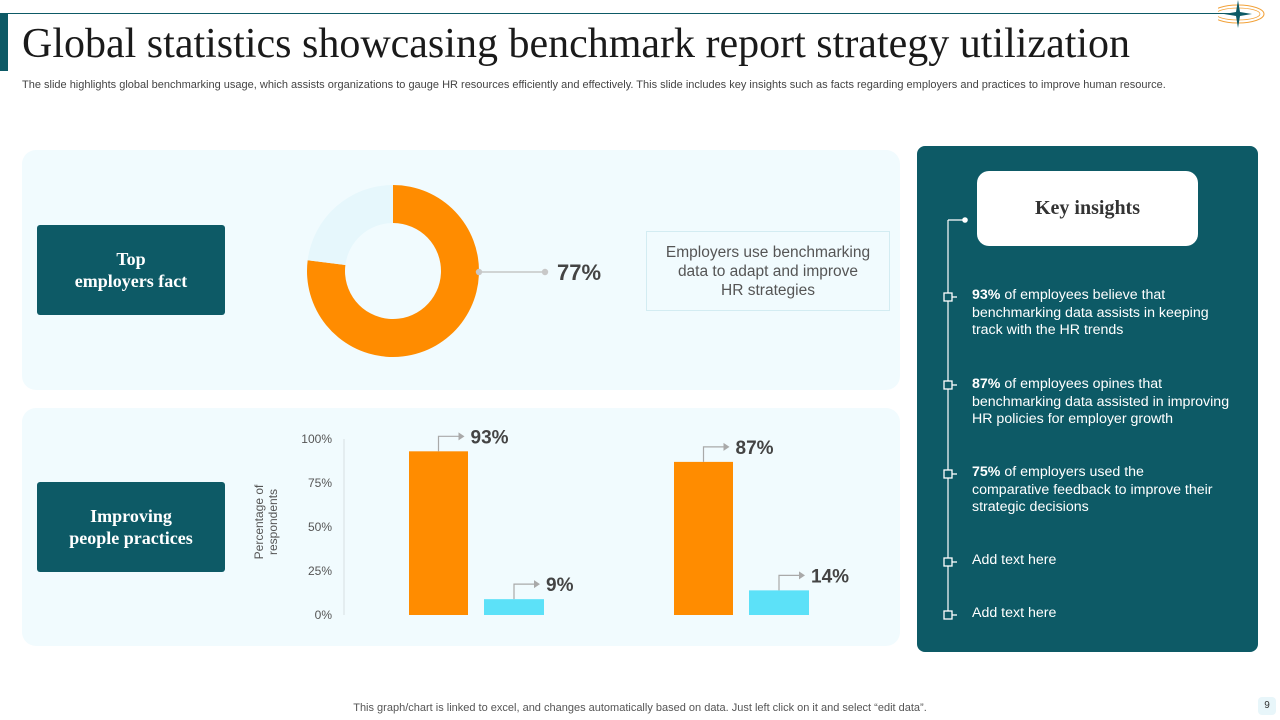 This screenshot has height=720, width=1280. I want to click on insight-item-4: Add text here, so click(1014, 560).